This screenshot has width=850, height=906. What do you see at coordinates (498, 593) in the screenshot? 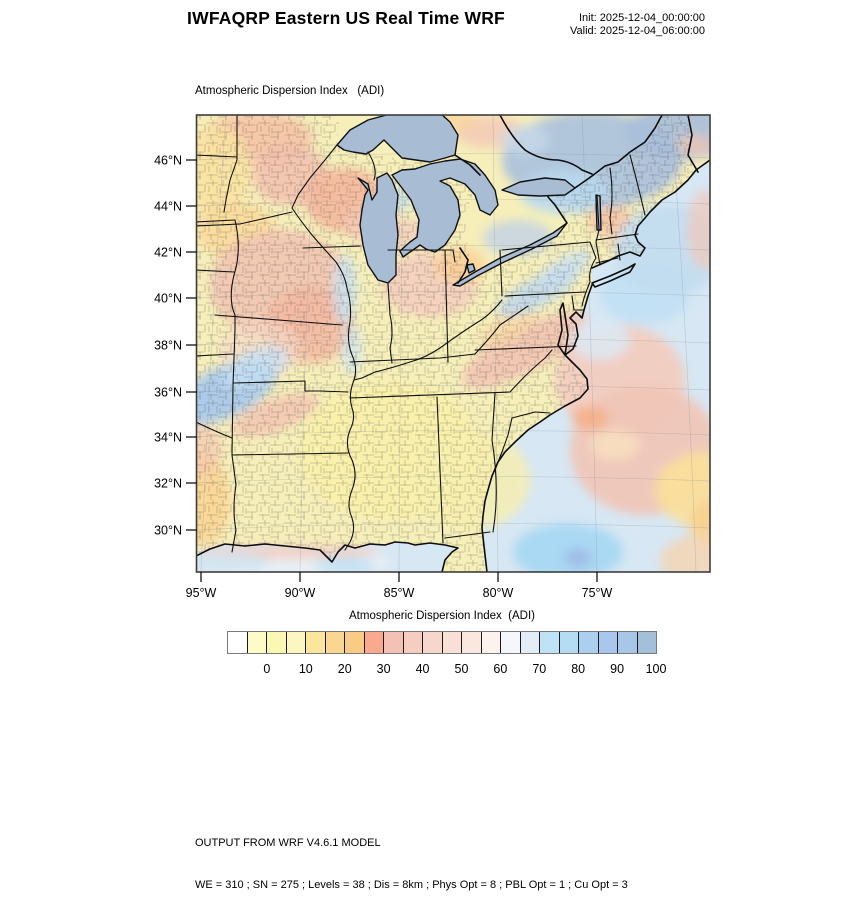
I see `lon-tick-label: 80°W` at bounding box center [498, 593].